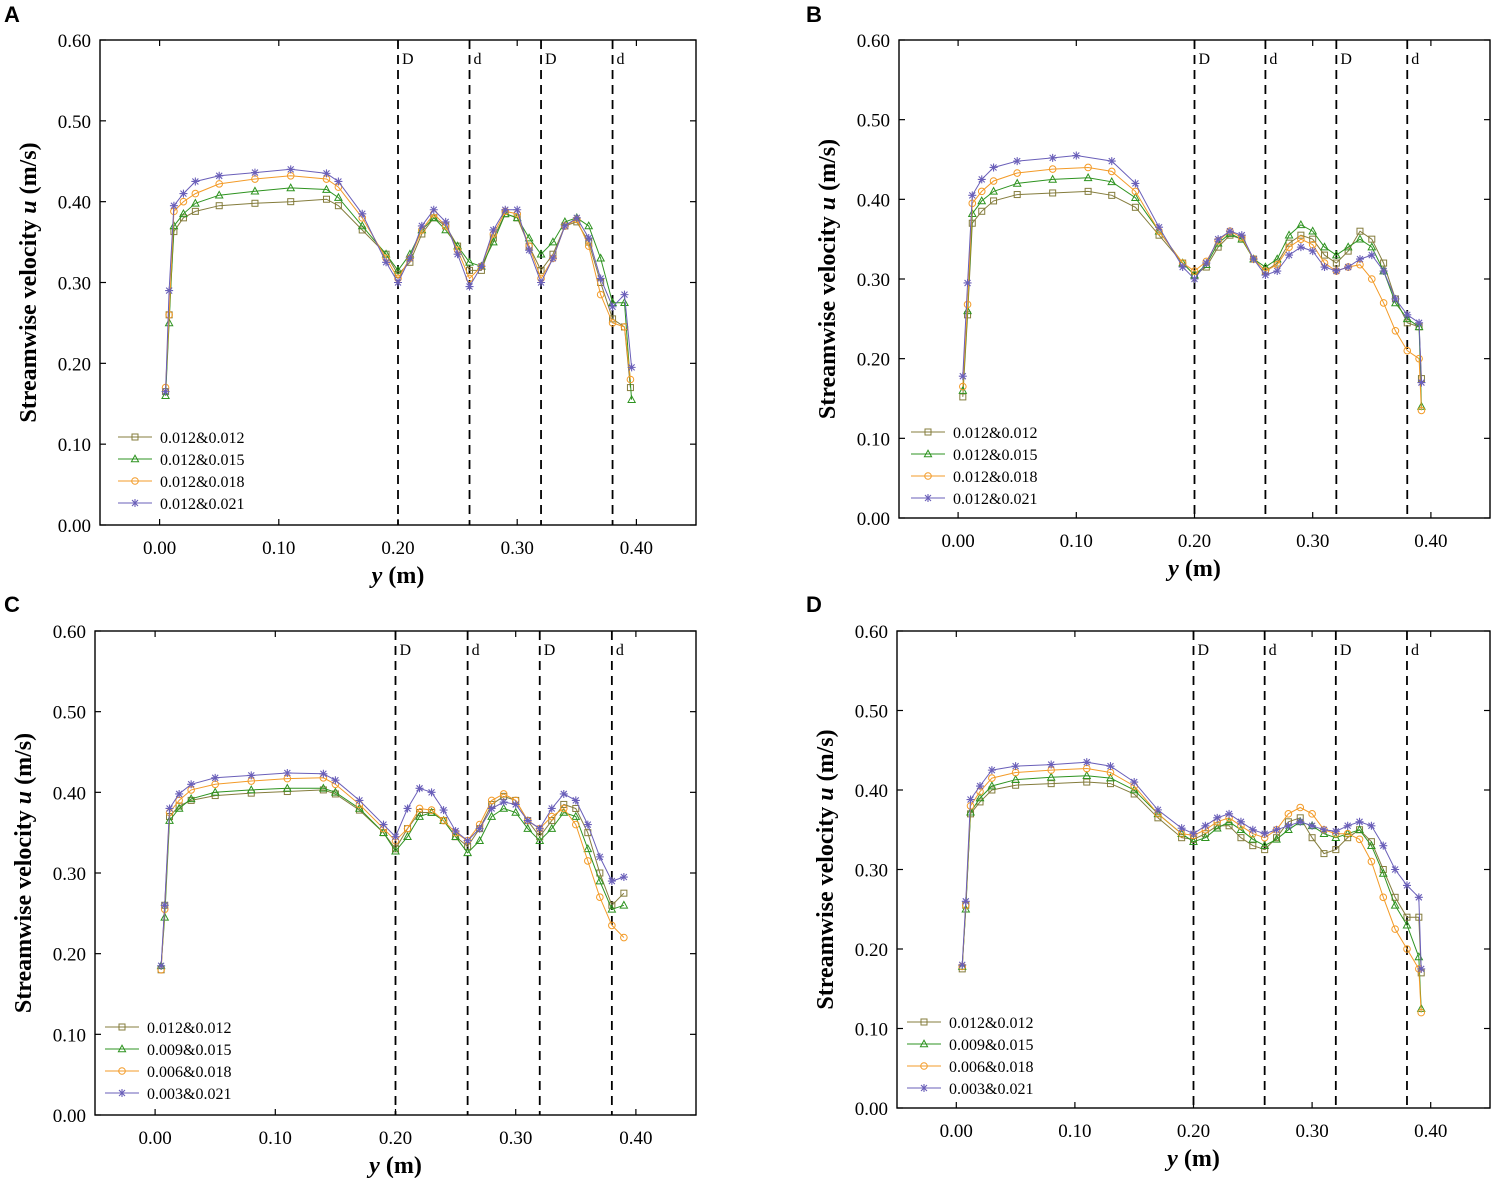  What do you see at coordinates (995, 499) in the screenshot?
I see `legend-label: 0.012&0.021` at bounding box center [995, 499].